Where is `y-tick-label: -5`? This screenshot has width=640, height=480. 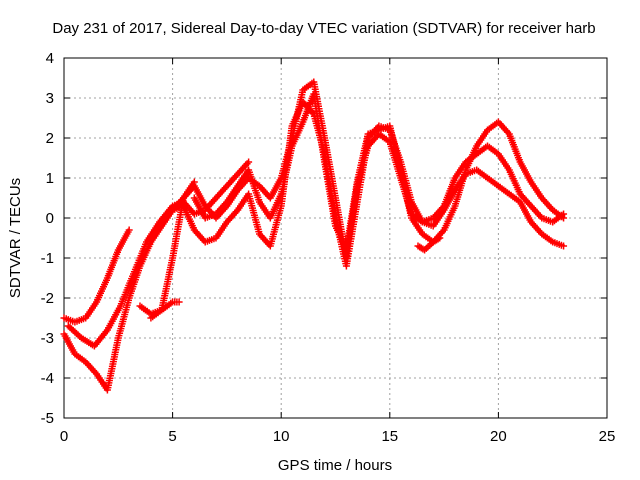
y-tick-label: -5 is located at coordinates (47, 418).